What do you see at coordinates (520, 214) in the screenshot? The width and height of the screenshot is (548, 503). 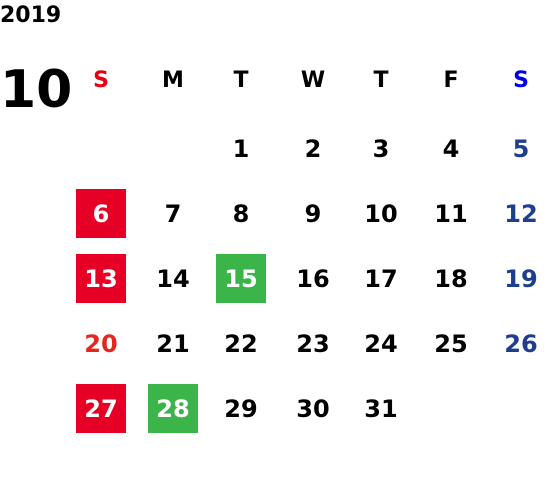 I see `day: 12` at bounding box center [520, 214].